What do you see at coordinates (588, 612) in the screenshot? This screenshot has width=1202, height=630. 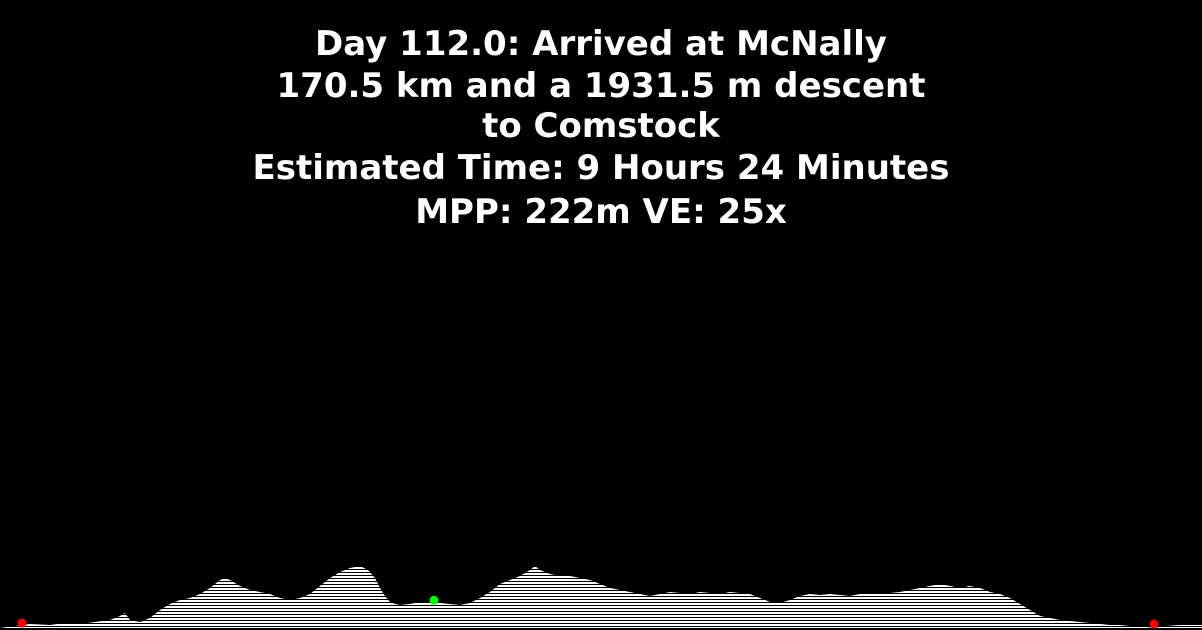 I see `marker-layer` at bounding box center [588, 612].